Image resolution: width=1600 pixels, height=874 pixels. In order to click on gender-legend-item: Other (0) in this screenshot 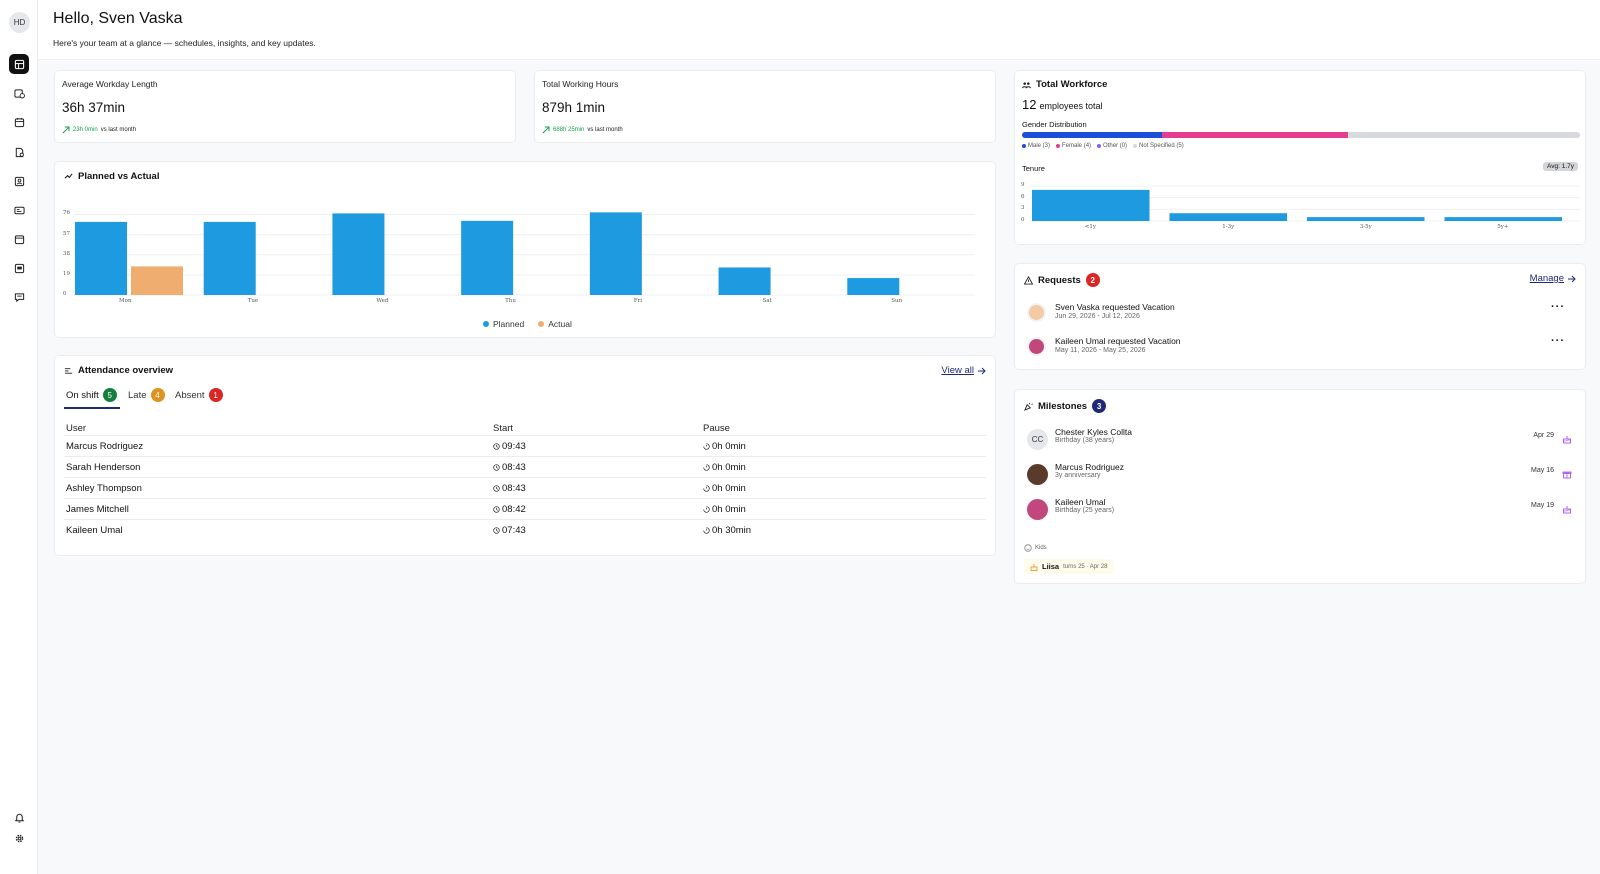, I will do `click(1112, 146)`.